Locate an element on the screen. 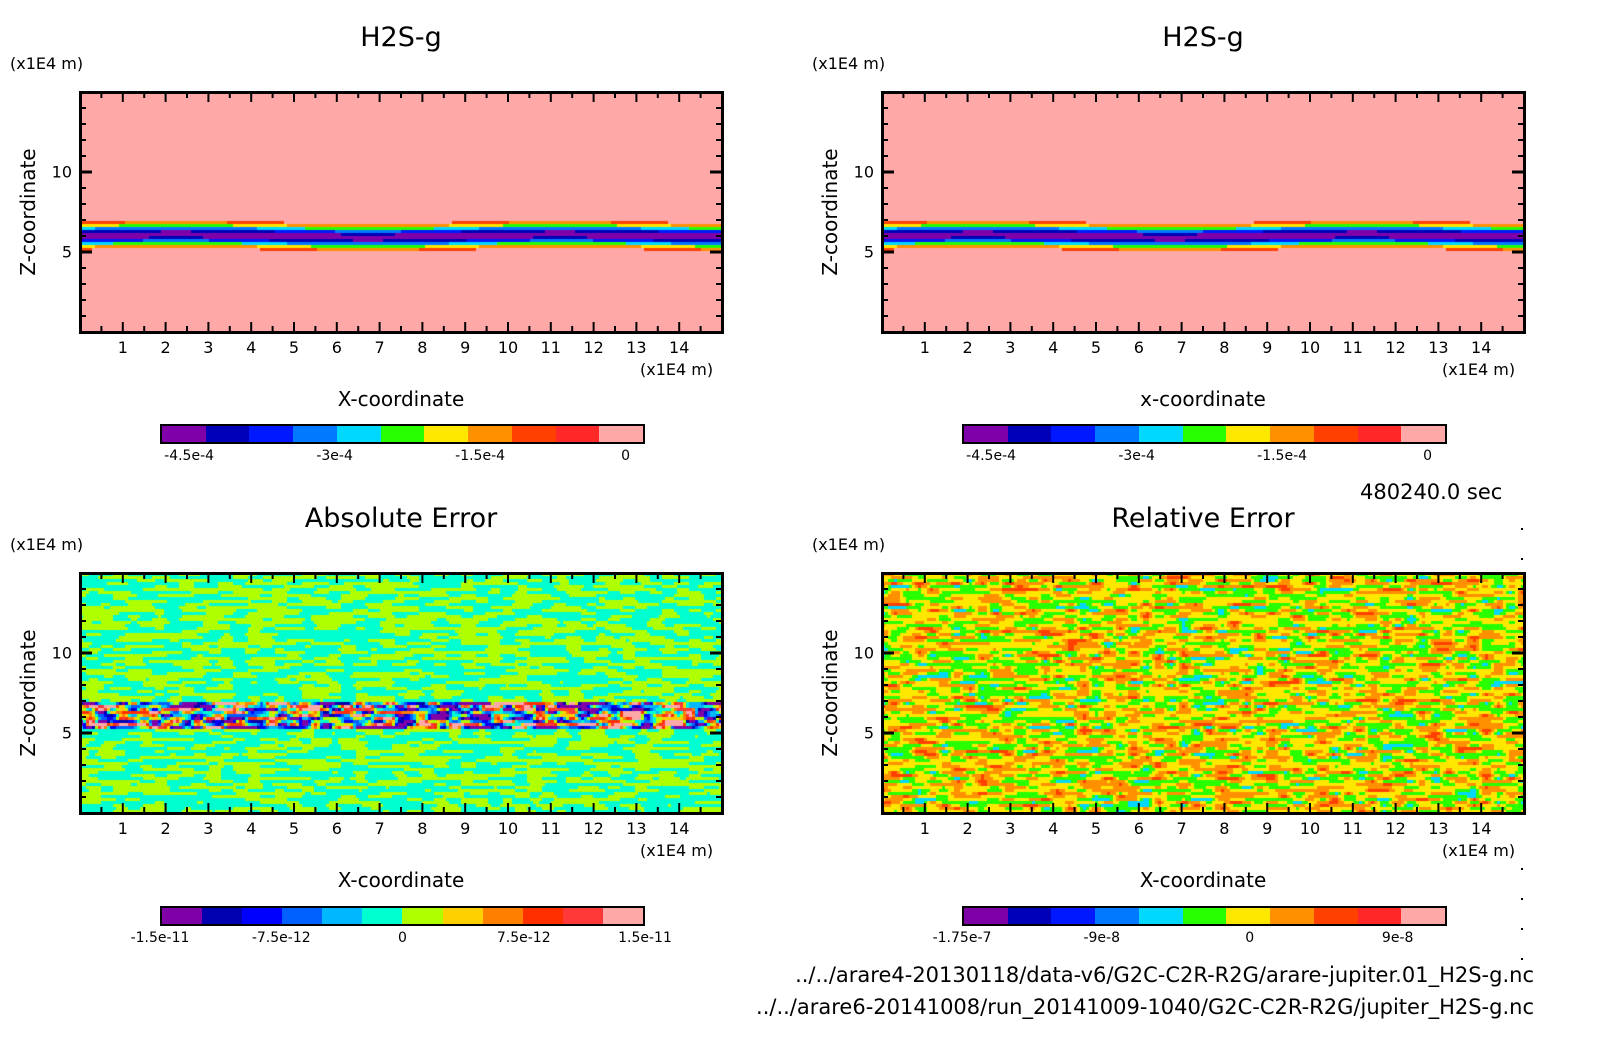 Image resolution: width=1604 pixels, height=1054 pixels. x-tick-label: 7 is located at coordinates (379, 828).